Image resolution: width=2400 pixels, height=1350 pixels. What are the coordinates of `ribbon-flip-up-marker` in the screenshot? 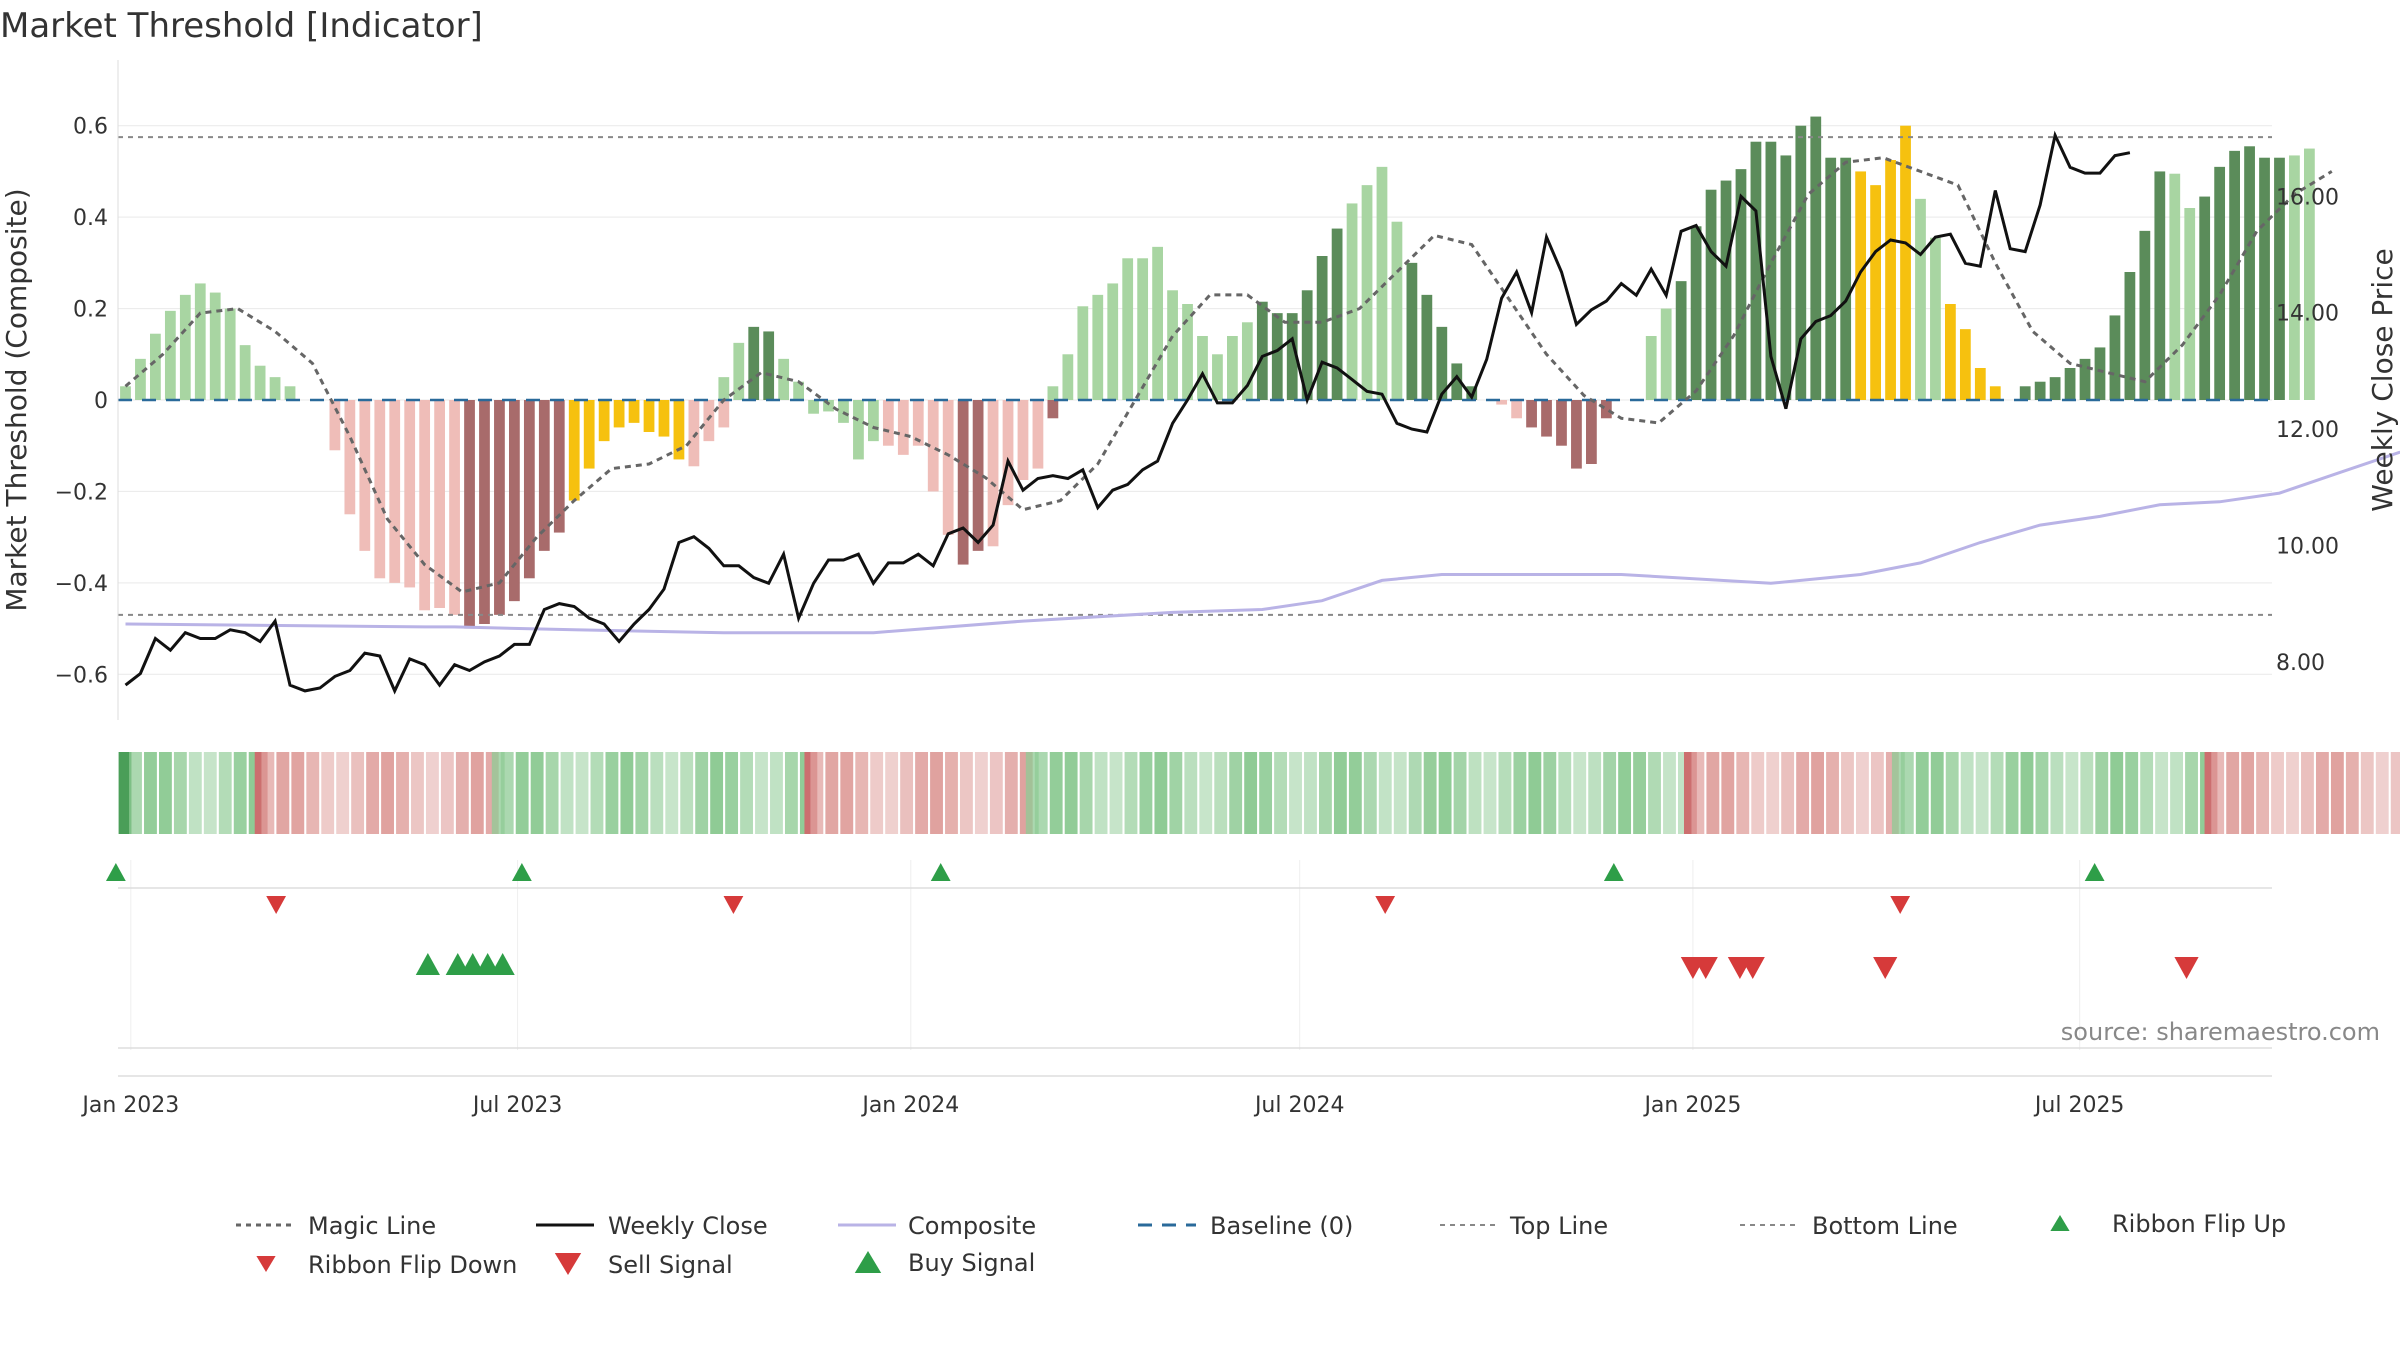 It's located at (115, 872).